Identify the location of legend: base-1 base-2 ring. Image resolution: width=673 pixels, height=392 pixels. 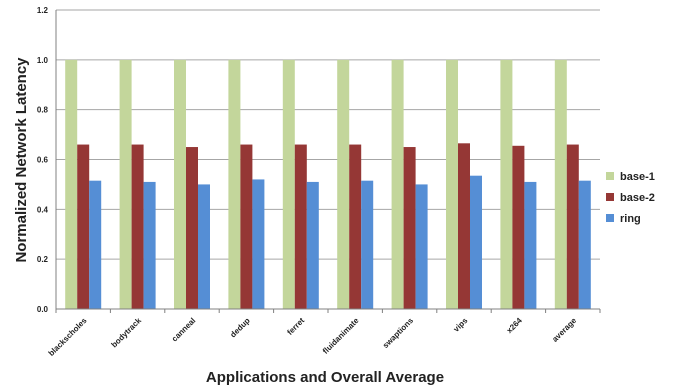
(630, 198).